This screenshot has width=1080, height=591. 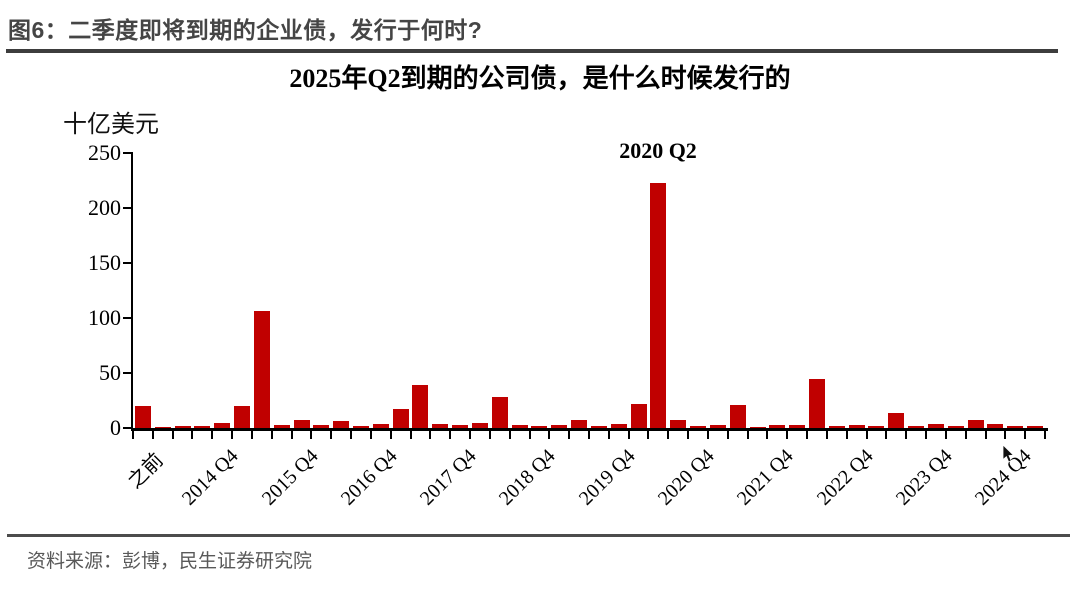 What do you see at coordinates (598, 427) in the screenshot?
I see `bar-2019-Q3` at bounding box center [598, 427].